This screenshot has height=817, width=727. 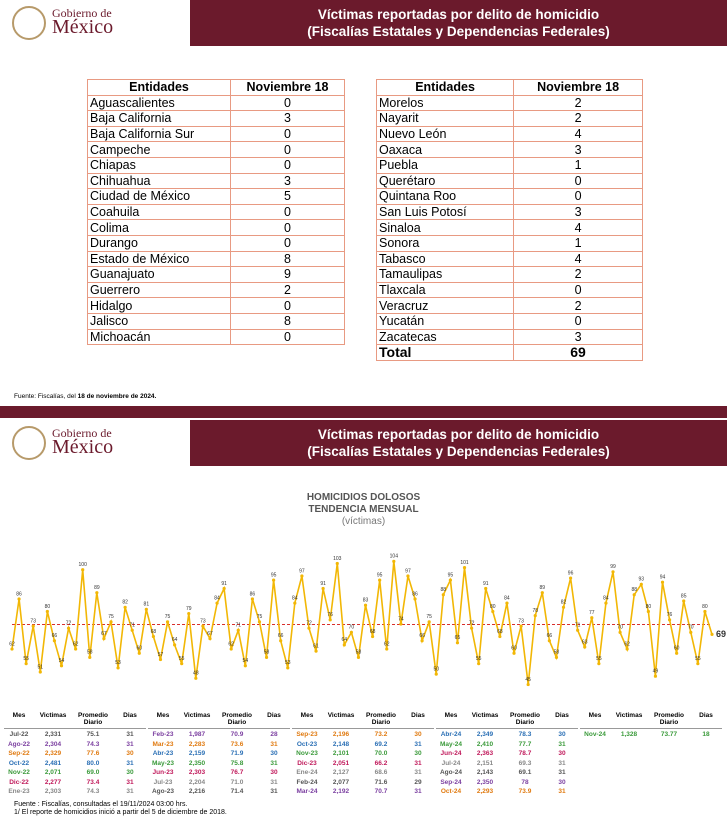 I want to click on data-label: 55, so click(x=26, y=659).